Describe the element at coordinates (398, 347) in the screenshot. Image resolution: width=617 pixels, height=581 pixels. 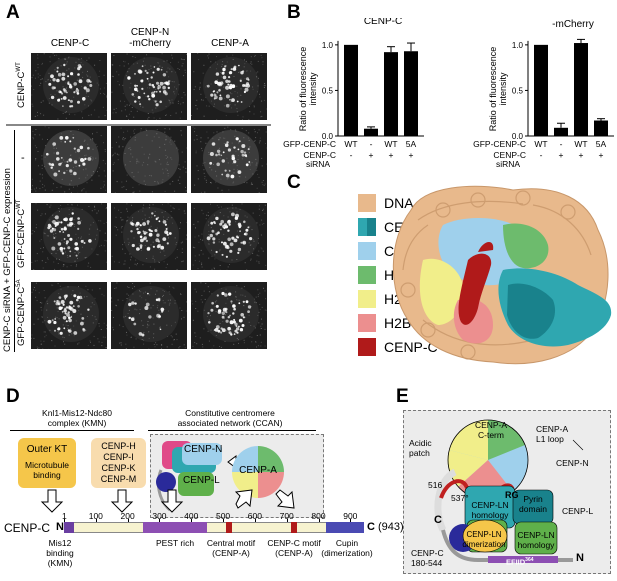
I see `legend-item: CENP-C` at that location.